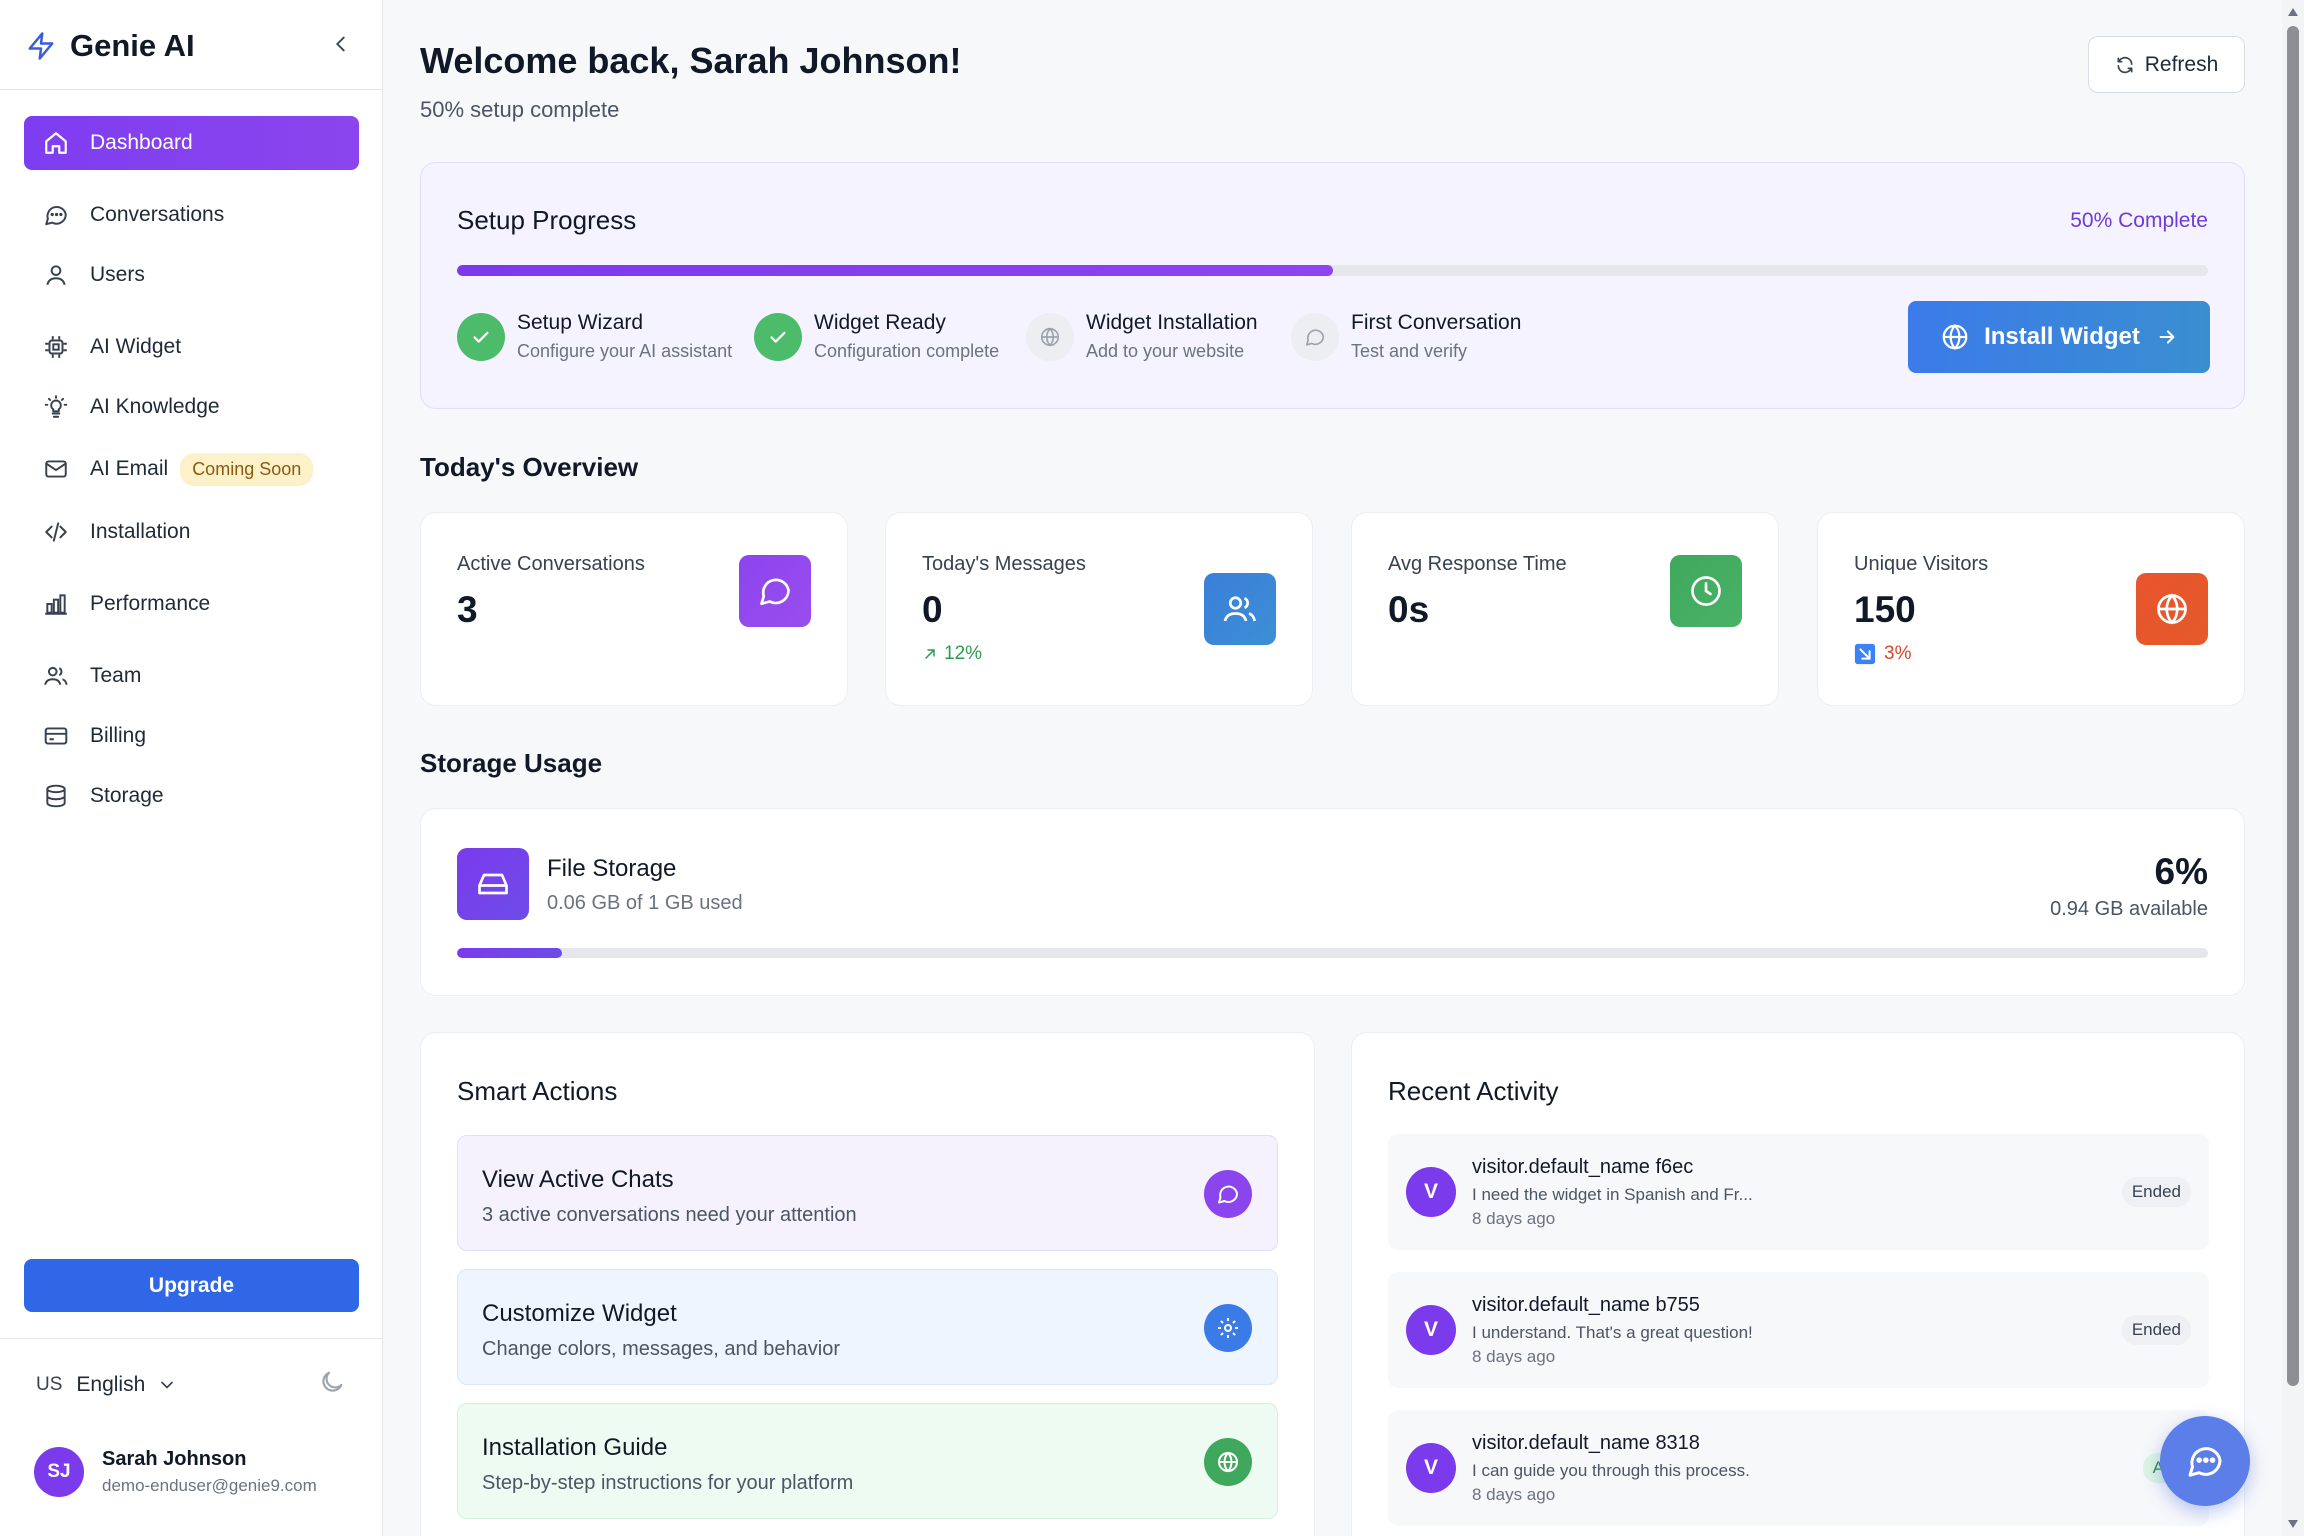  I want to click on stat-label: Unique Visitors, so click(1921, 564).